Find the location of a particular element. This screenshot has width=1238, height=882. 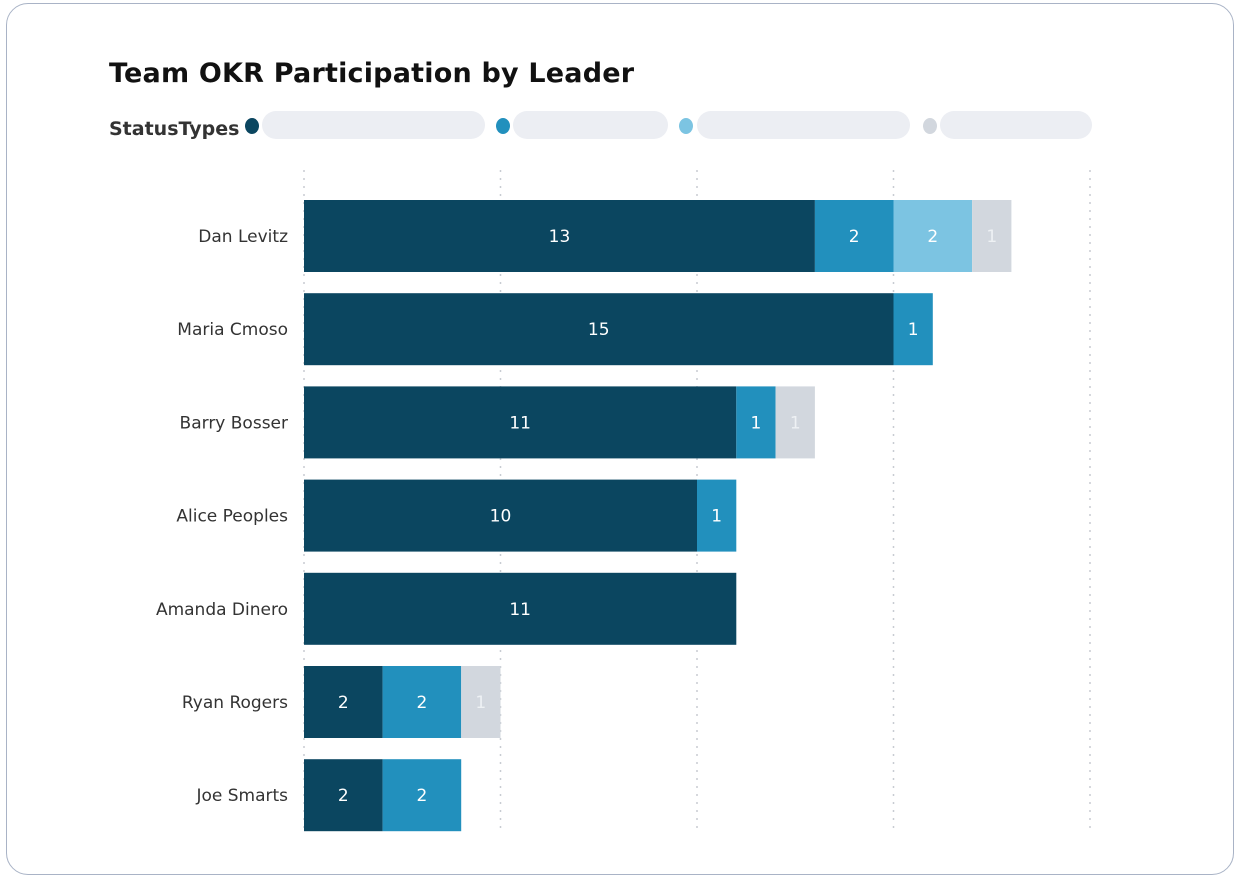

data-label: 10 is located at coordinates (501, 517).